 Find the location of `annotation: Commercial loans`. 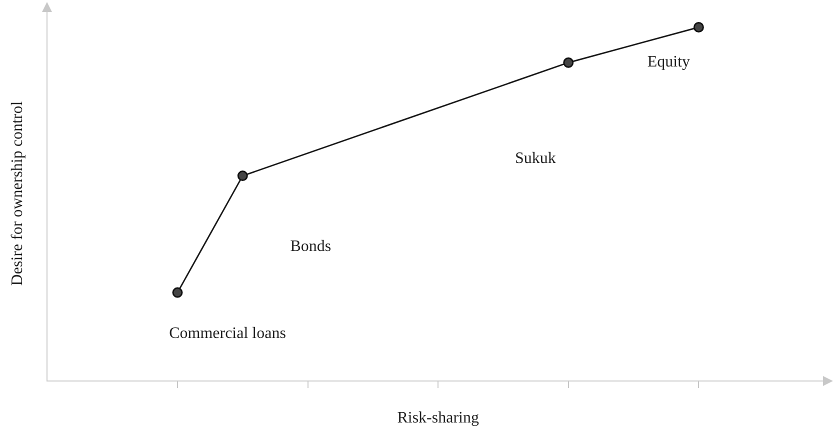

annotation: Commercial loans is located at coordinates (227, 333).